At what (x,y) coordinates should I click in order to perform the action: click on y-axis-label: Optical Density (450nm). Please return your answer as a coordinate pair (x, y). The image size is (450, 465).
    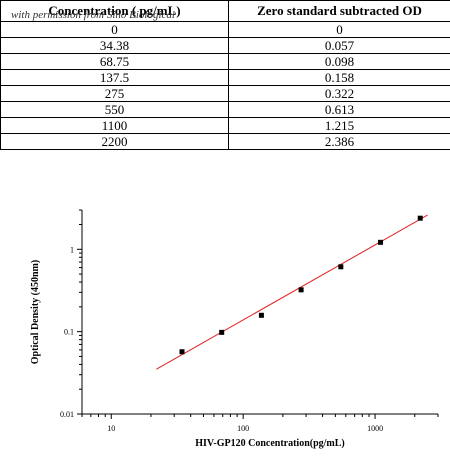
    Looking at the image, I should click on (35, 312).